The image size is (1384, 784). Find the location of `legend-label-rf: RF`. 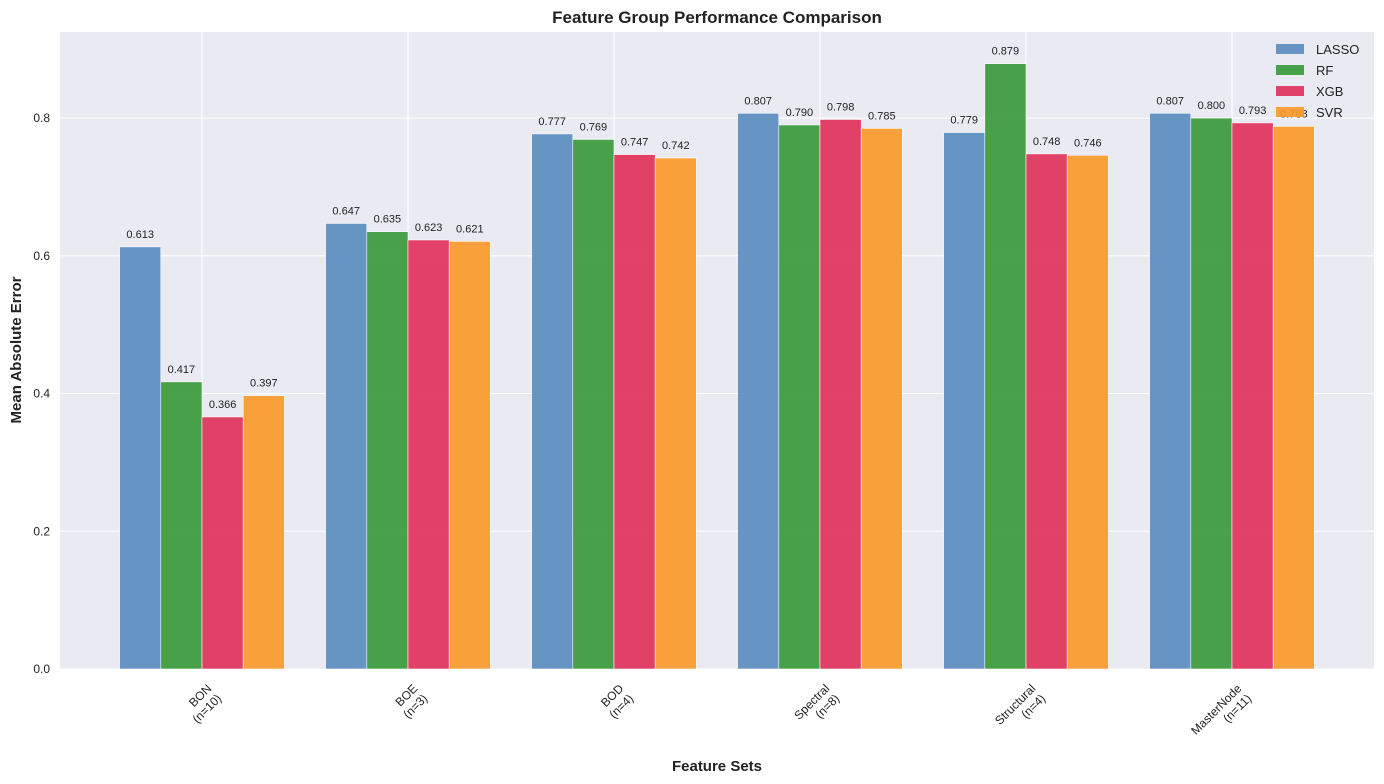

legend-label-rf: RF is located at coordinates (1324, 70).